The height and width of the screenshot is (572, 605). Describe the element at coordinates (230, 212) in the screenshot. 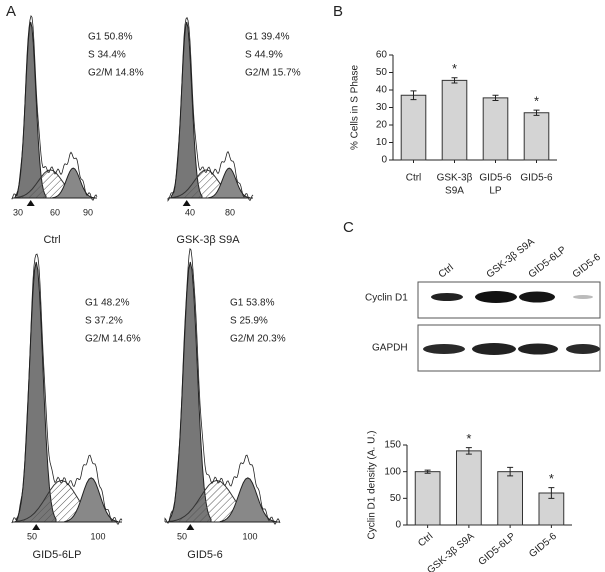

I see `x-tick-label: 80` at that location.